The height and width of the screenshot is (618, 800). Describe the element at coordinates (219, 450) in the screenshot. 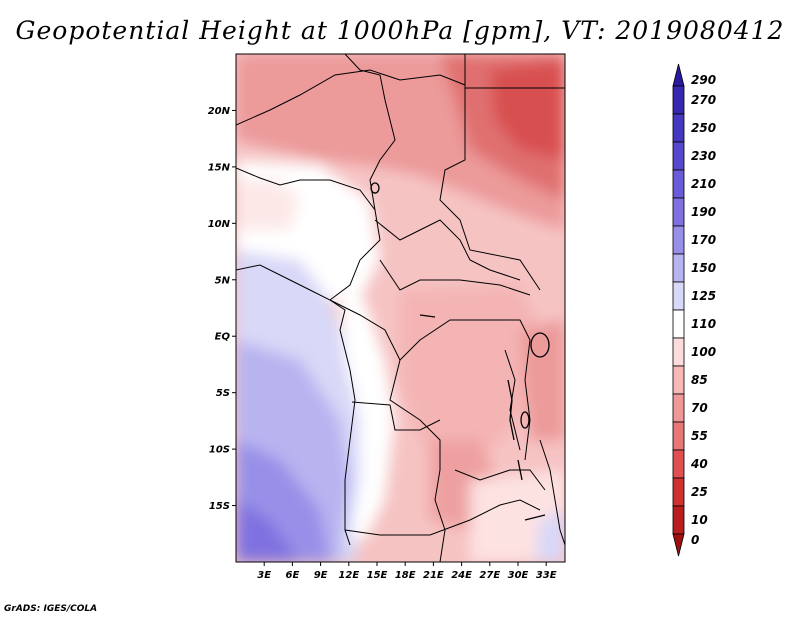

I see `lat-tick-label: 10S` at that location.